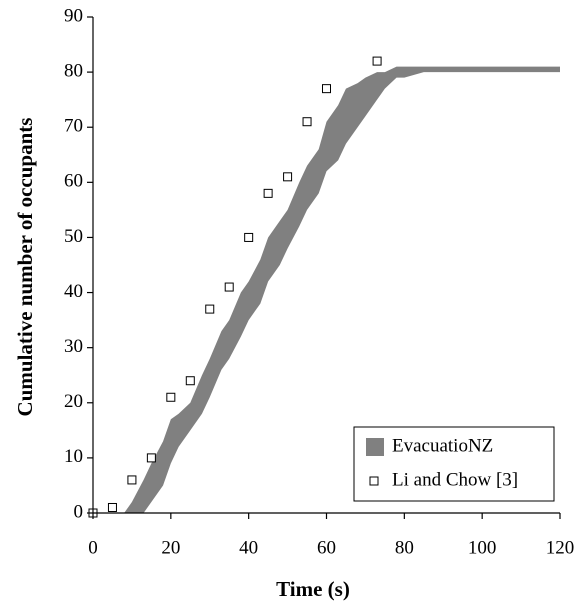  I want to click on y-tick-label: 90, so click(73, 15).